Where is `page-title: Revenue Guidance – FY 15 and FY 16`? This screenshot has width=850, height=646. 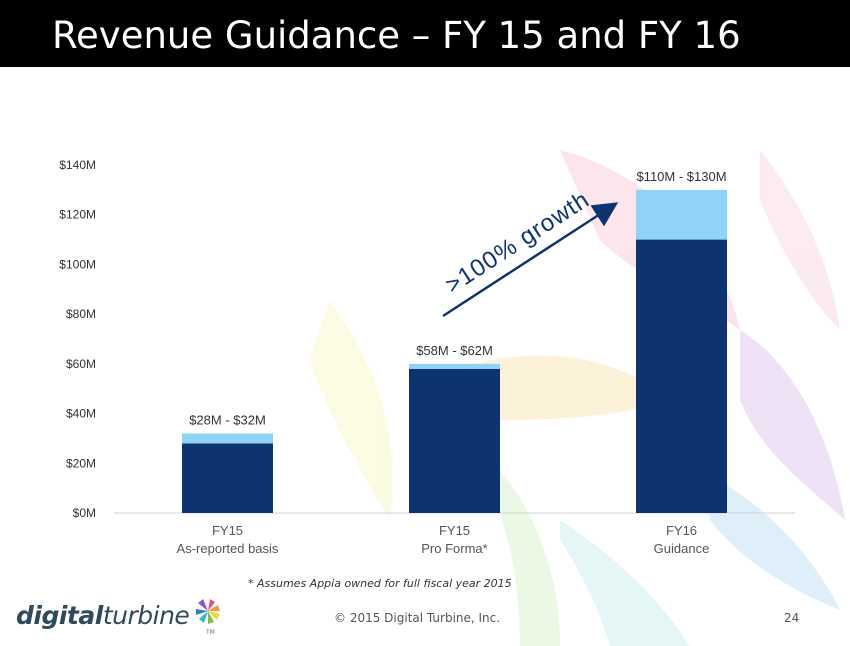 page-title: Revenue Guidance – FY 15 and FY 16 is located at coordinates (396, 35).